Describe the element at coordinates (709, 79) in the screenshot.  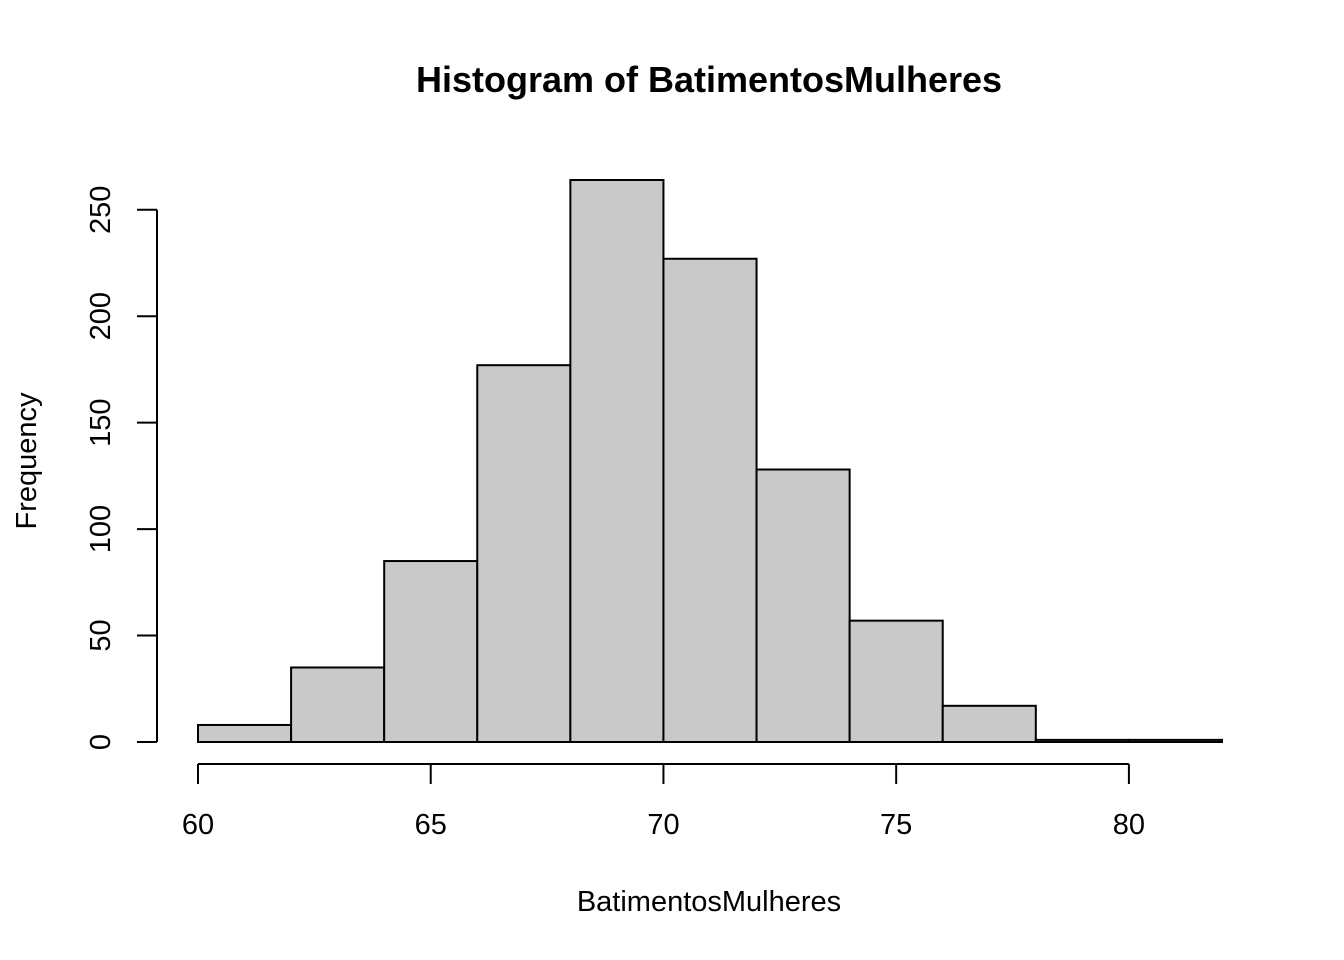
I see `chart-title: Histogram of BatimentosMulheres` at that location.